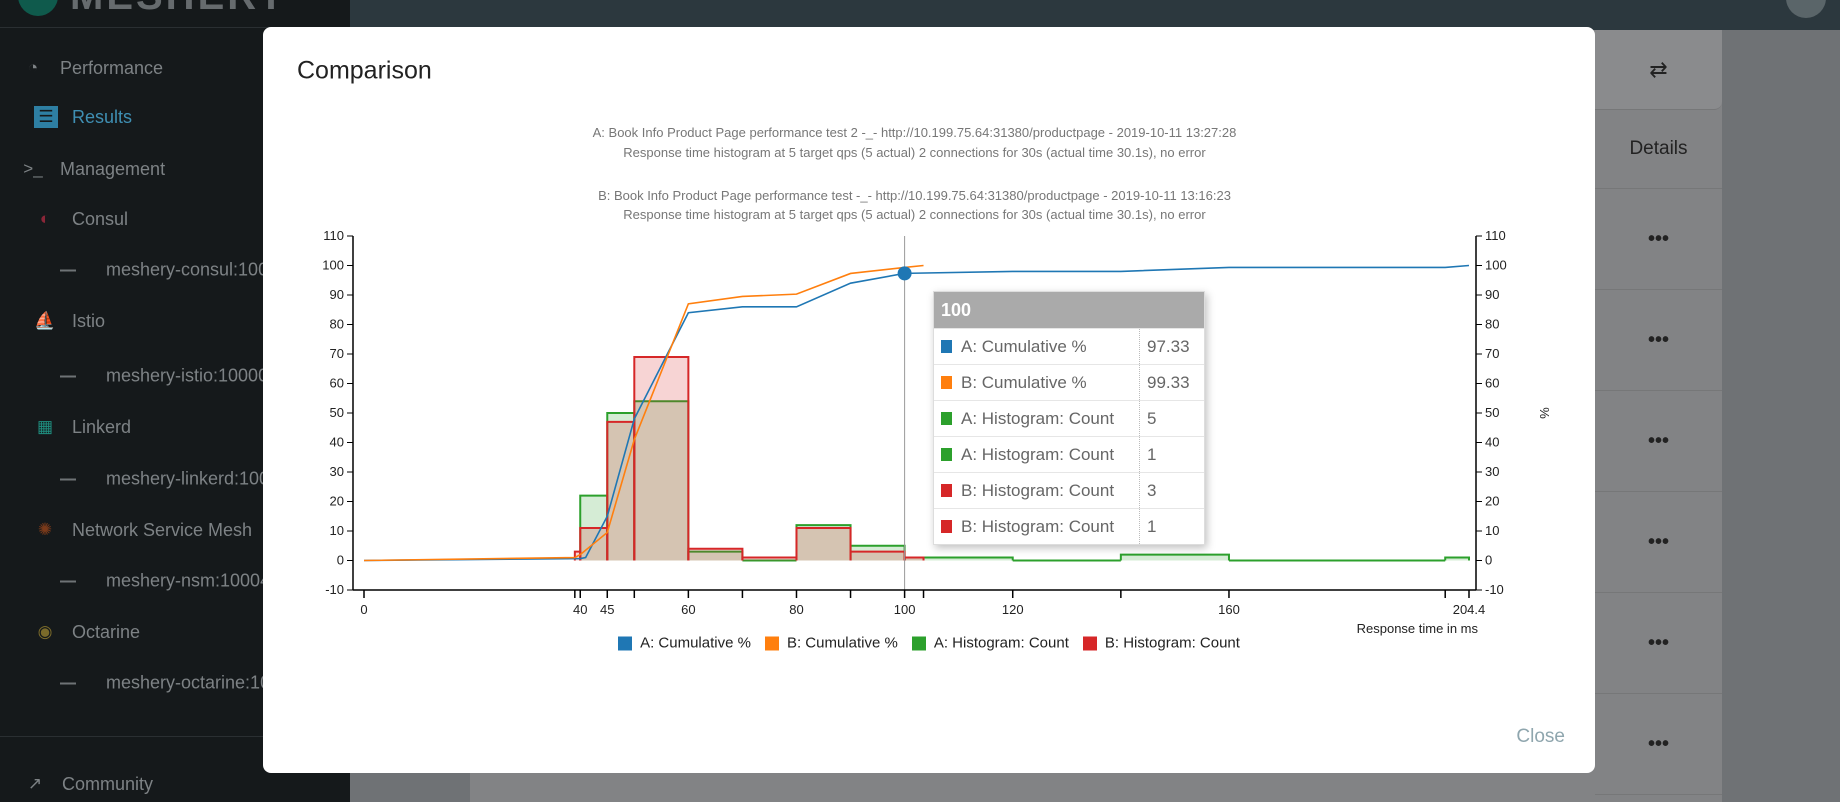 The height and width of the screenshot is (802, 1840). What do you see at coordinates (1168, 382) in the screenshot?
I see `tooltip-row-value: 99.33` at bounding box center [1168, 382].